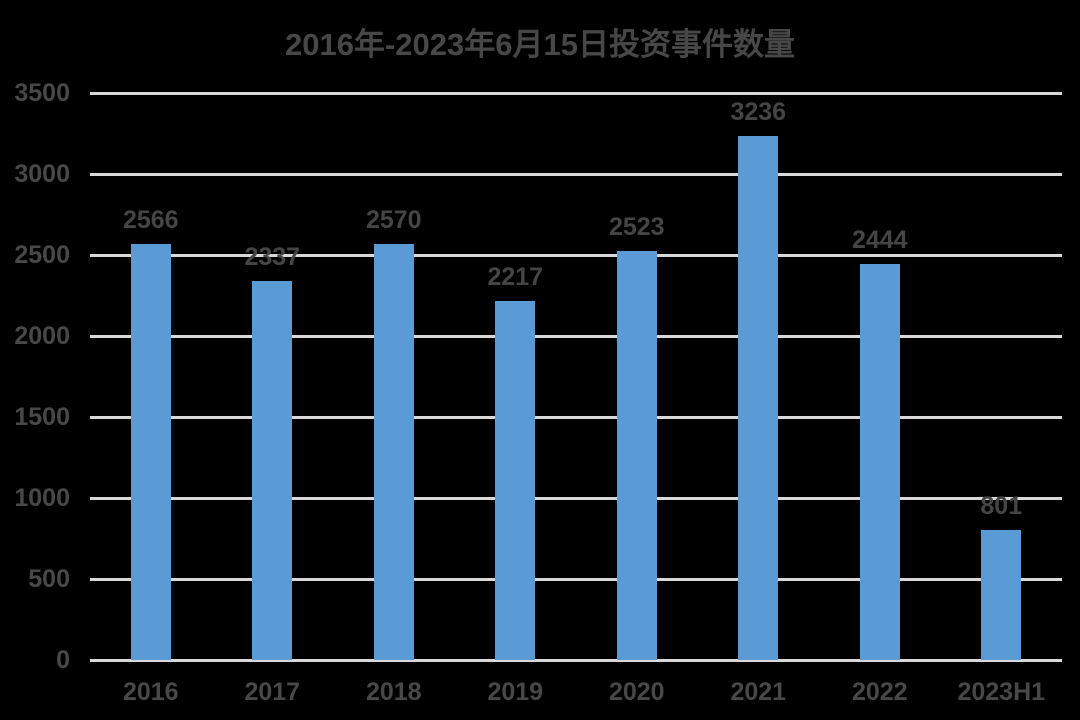 This screenshot has width=1080, height=720. Describe the element at coordinates (879, 692) in the screenshot. I see `x-tick-label: 2022` at that location.